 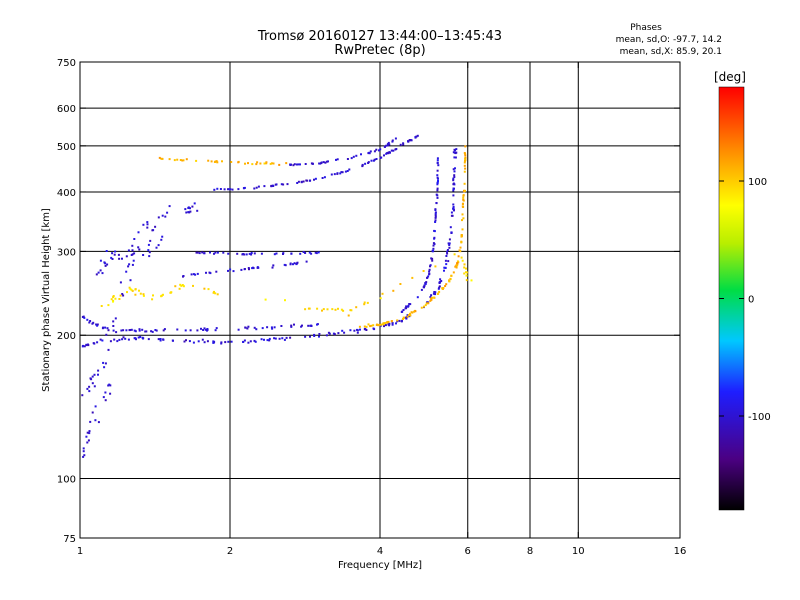 What do you see at coordinates (66, 193) in the screenshot?
I see `y-tick-label: 400` at bounding box center [66, 193].